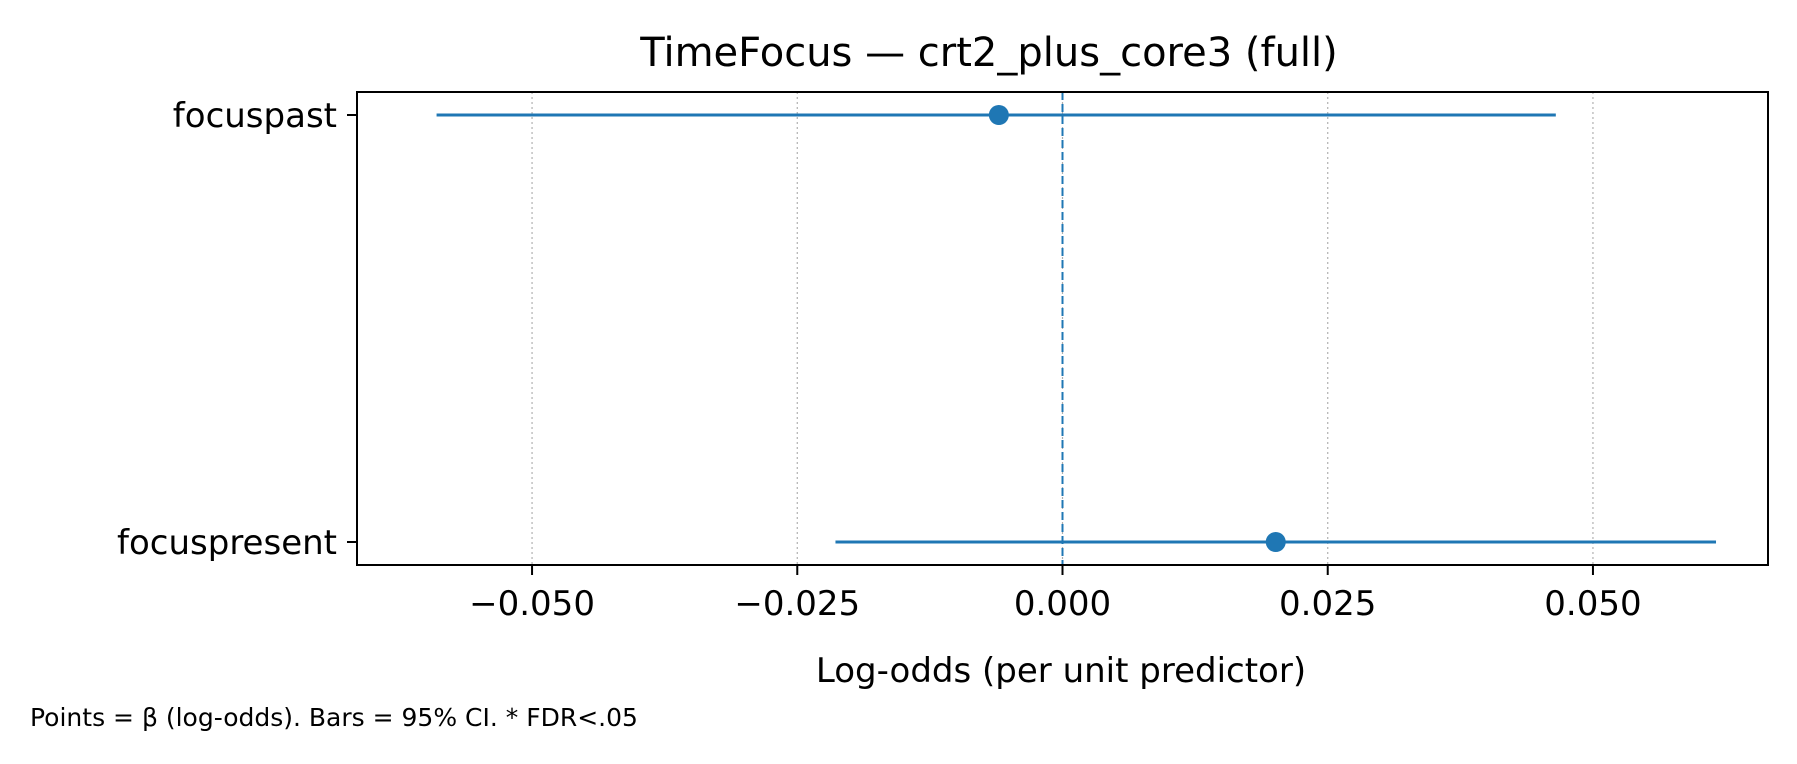 This screenshot has width=1797, height=764. I want to click on x-axis-label: Log-odds (per unit predictor), so click(1061, 671).